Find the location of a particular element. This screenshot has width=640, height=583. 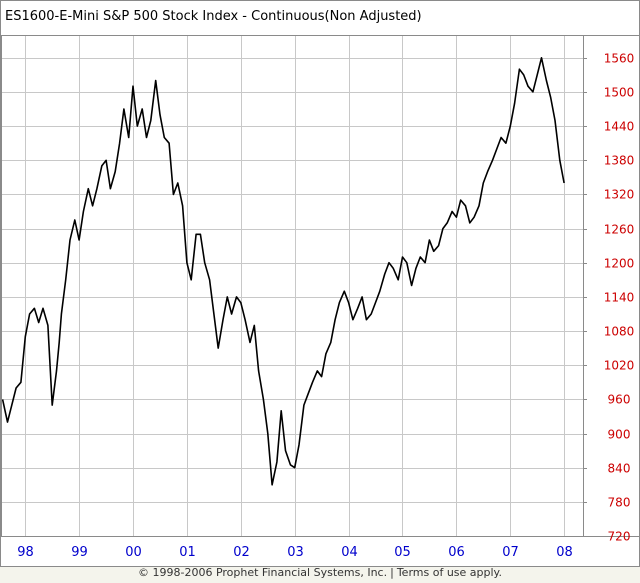

y-tick-label: 900 is located at coordinates (619, 435).